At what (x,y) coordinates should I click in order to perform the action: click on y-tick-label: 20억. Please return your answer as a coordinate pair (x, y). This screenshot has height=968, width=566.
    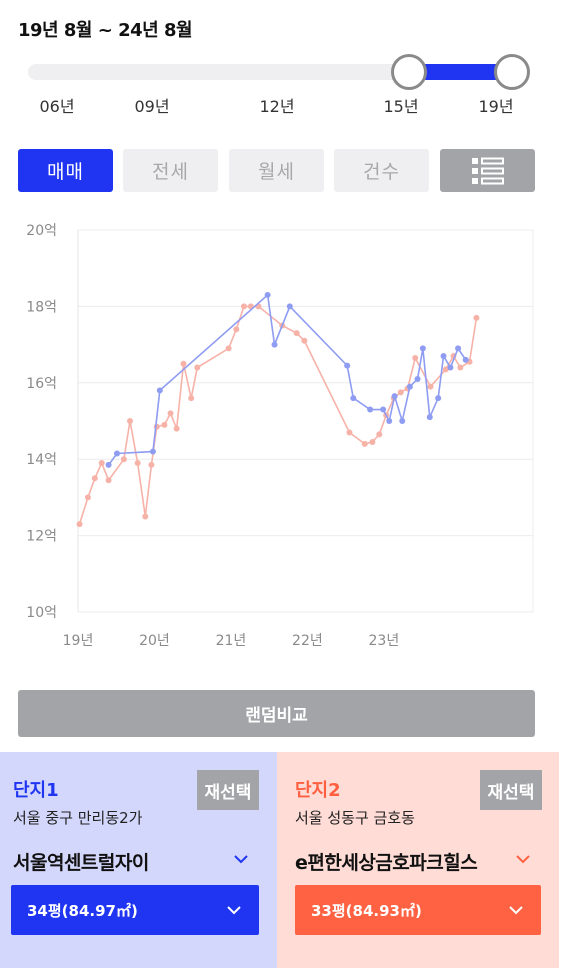
    Looking at the image, I should click on (41, 231).